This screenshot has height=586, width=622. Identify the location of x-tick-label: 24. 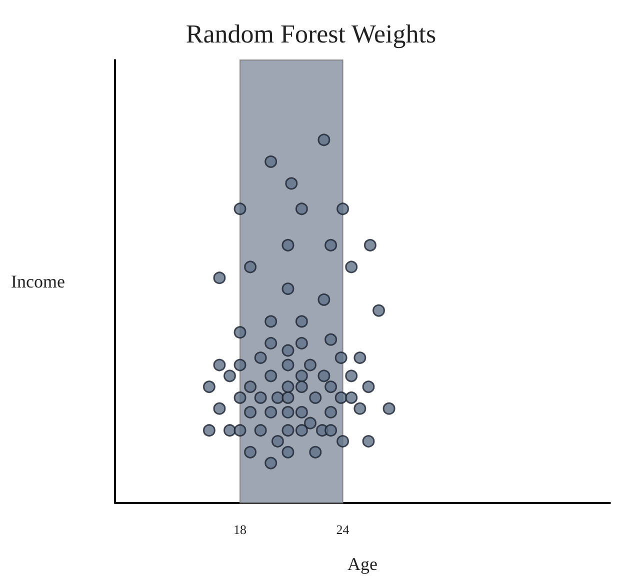
(343, 529).